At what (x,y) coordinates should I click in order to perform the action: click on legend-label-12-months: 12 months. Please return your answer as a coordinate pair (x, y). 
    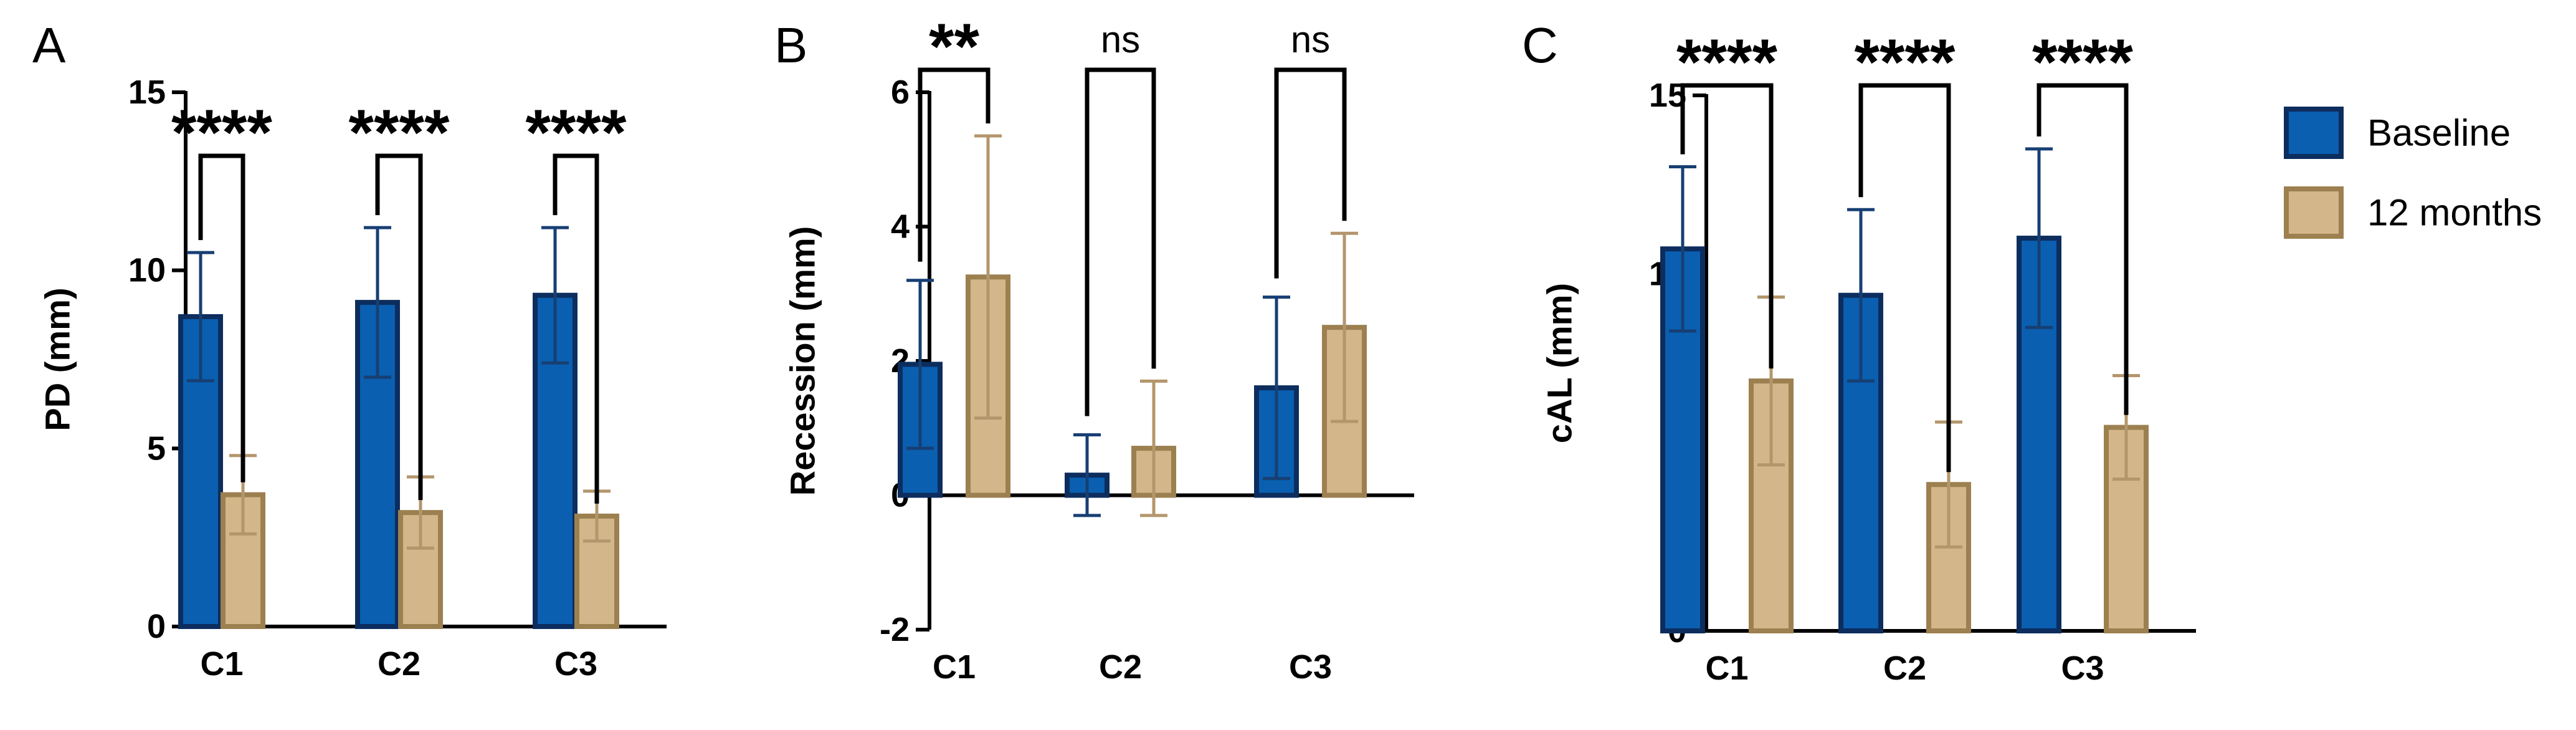
    Looking at the image, I should click on (2454, 213).